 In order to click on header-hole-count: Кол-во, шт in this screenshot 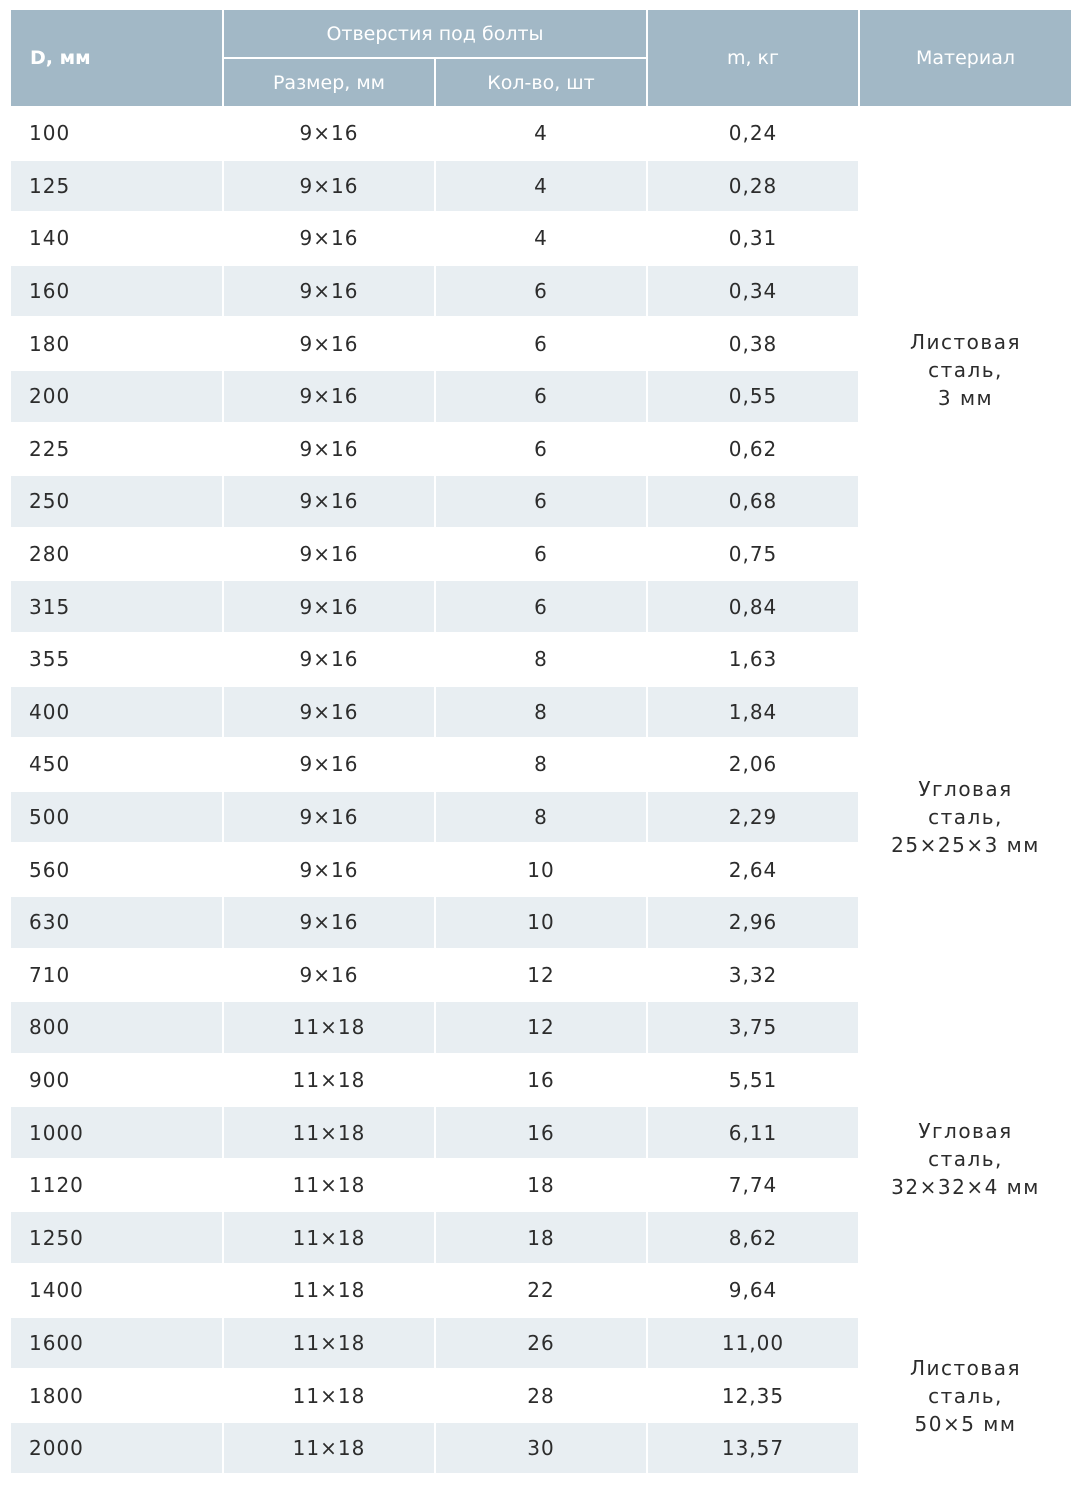, I will do `click(541, 82)`.